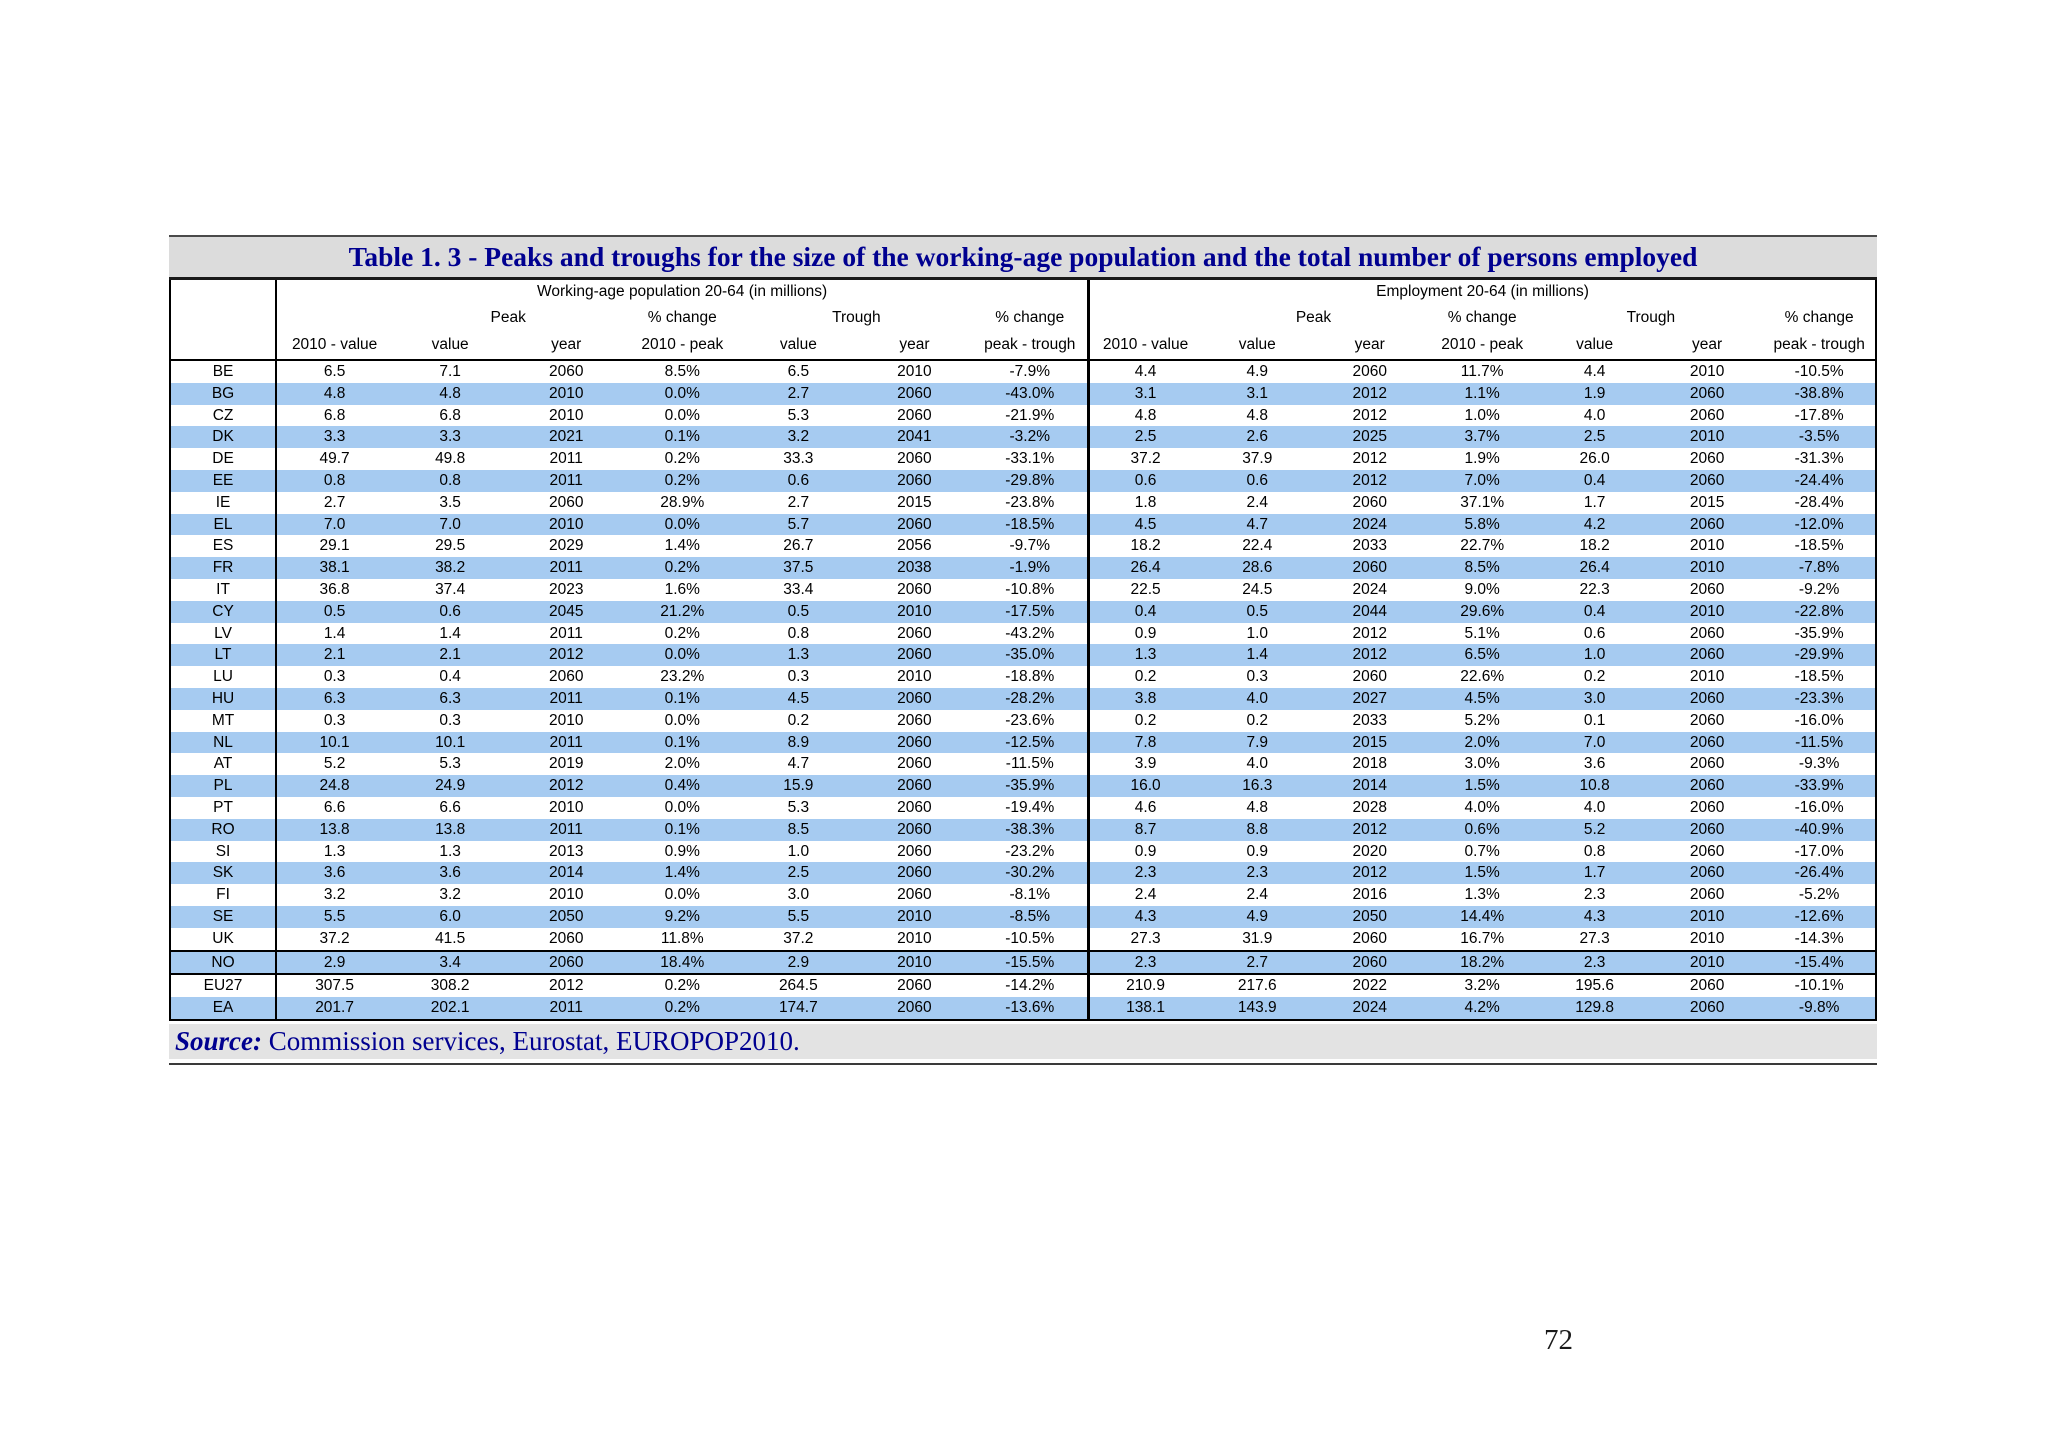 This screenshot has height=1448, width=2048. Describe the element at coordinates (1144, 851) in the screenshot. I see `value-cell: 0.9` at that location.